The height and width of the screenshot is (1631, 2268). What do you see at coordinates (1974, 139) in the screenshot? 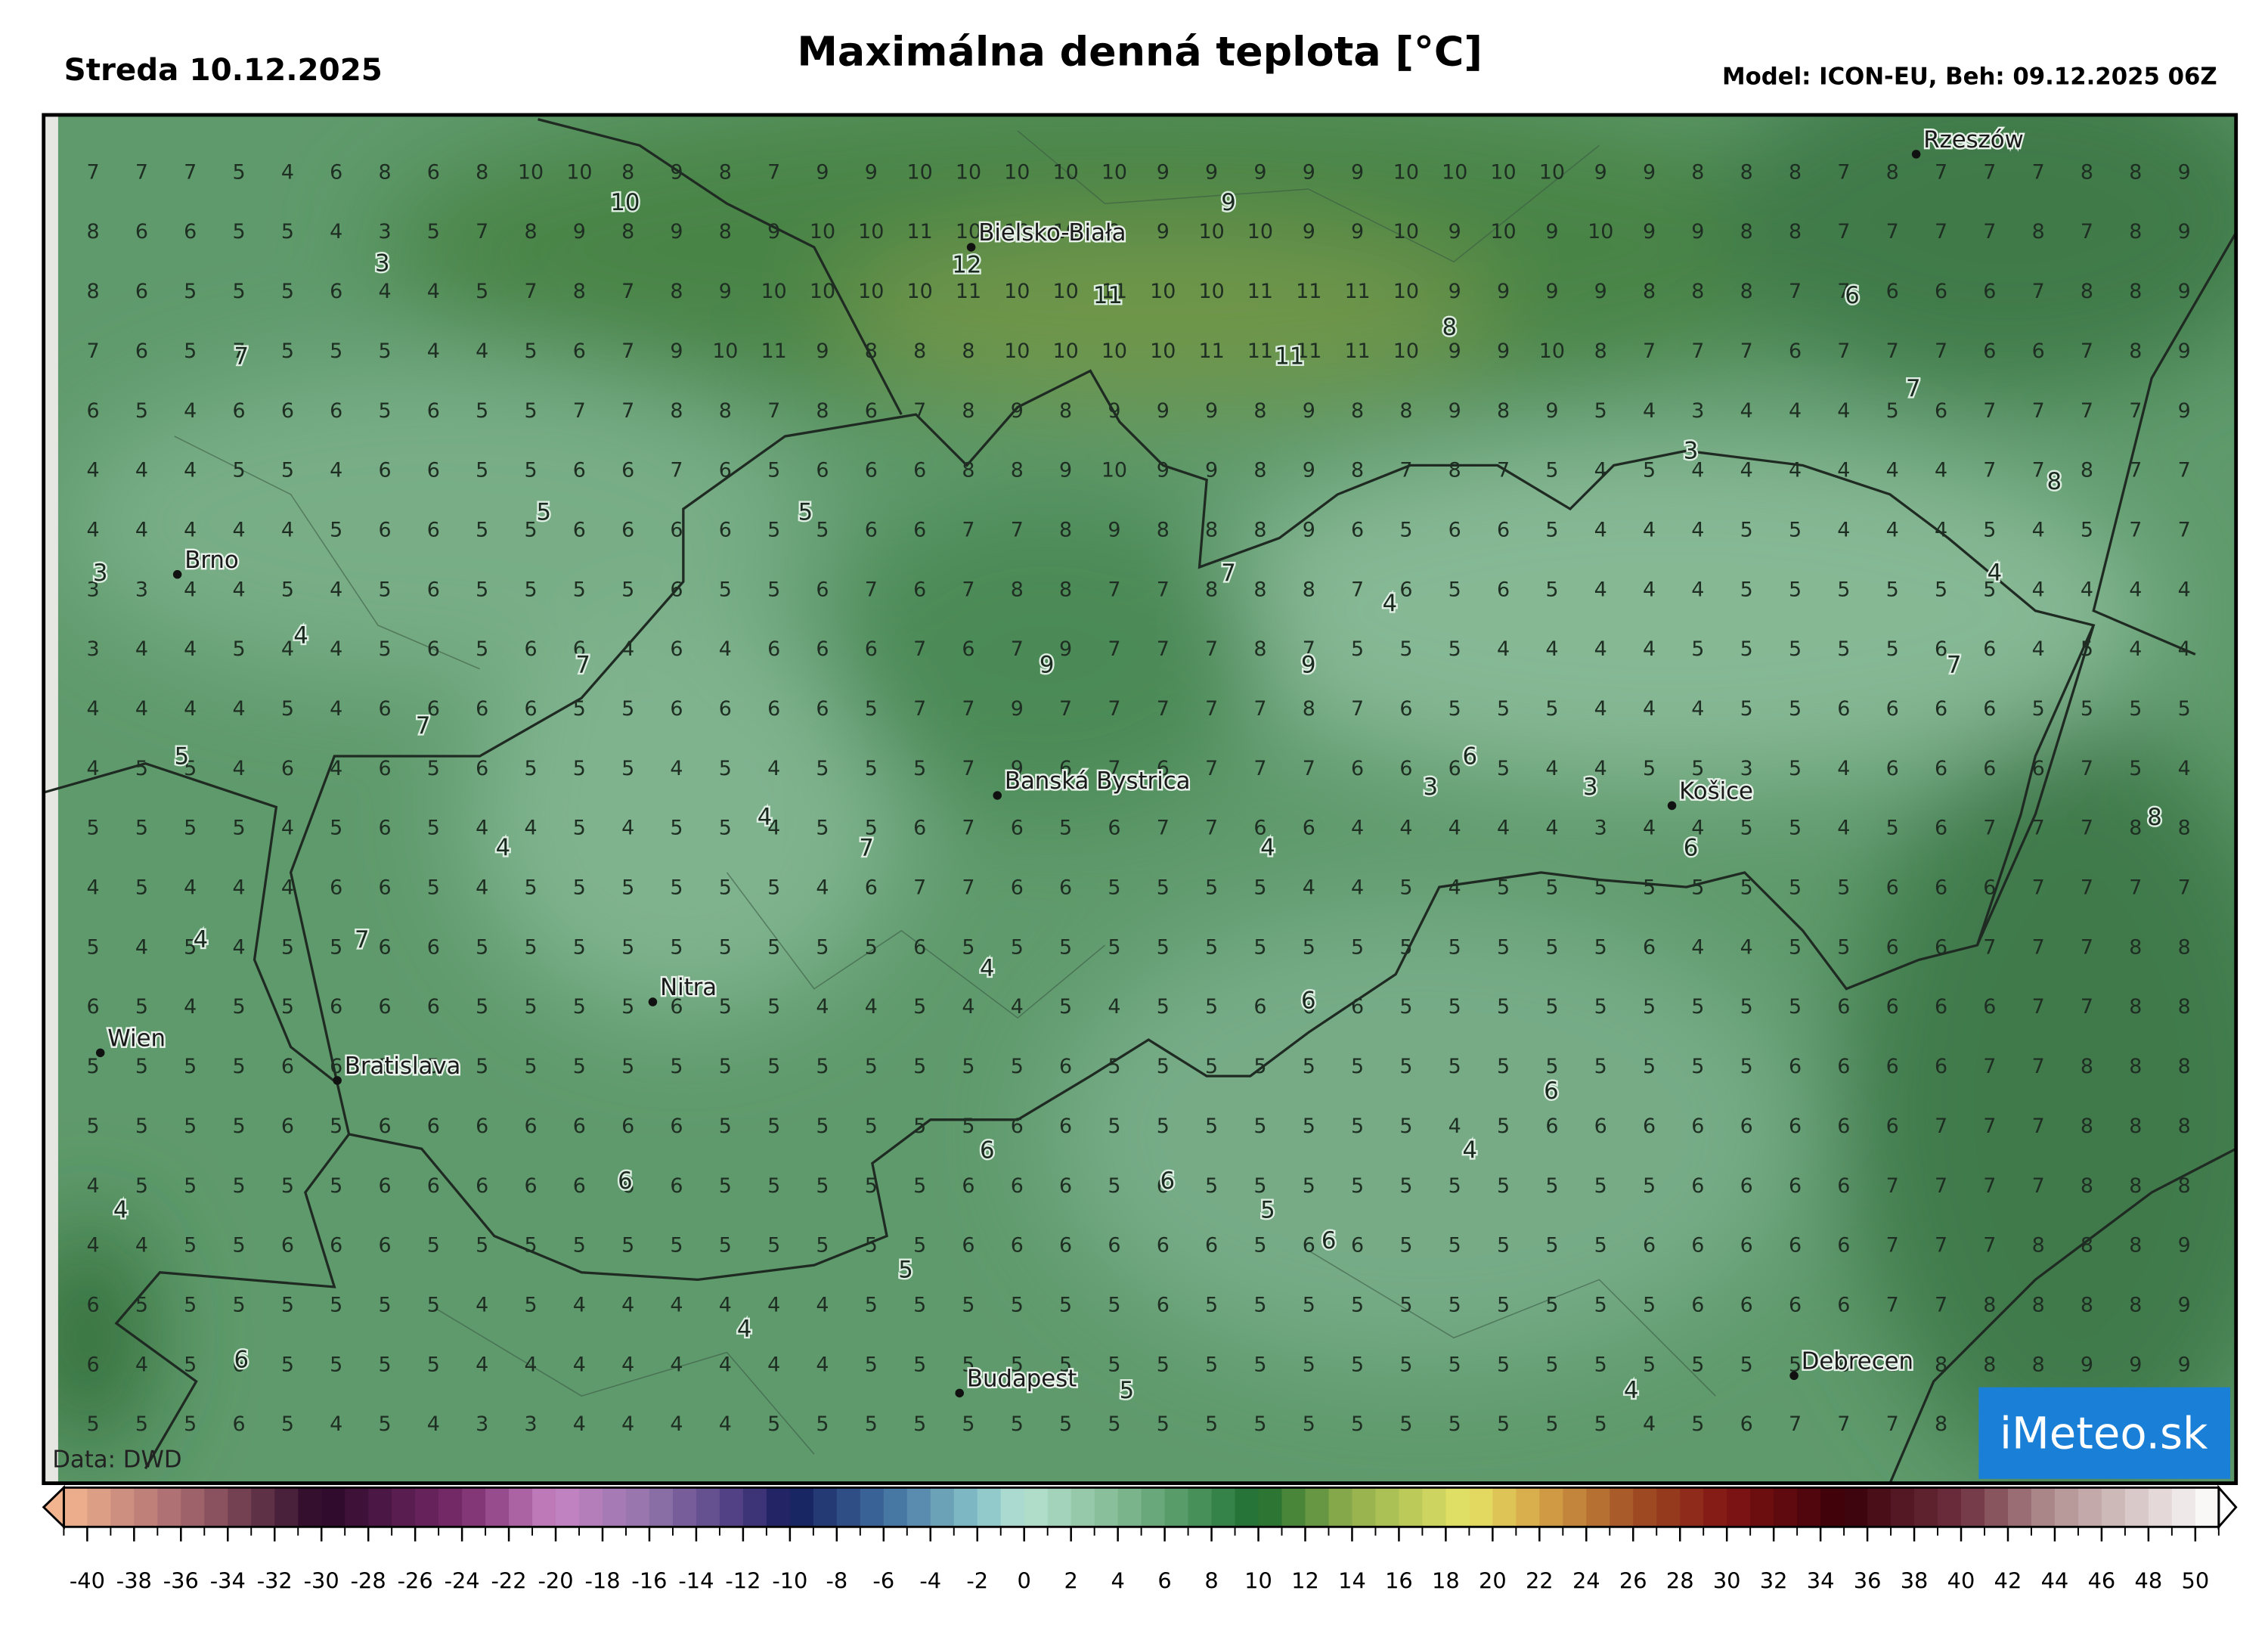
I see `city-label: Rzeszów` at bounding box center [1974, 139].